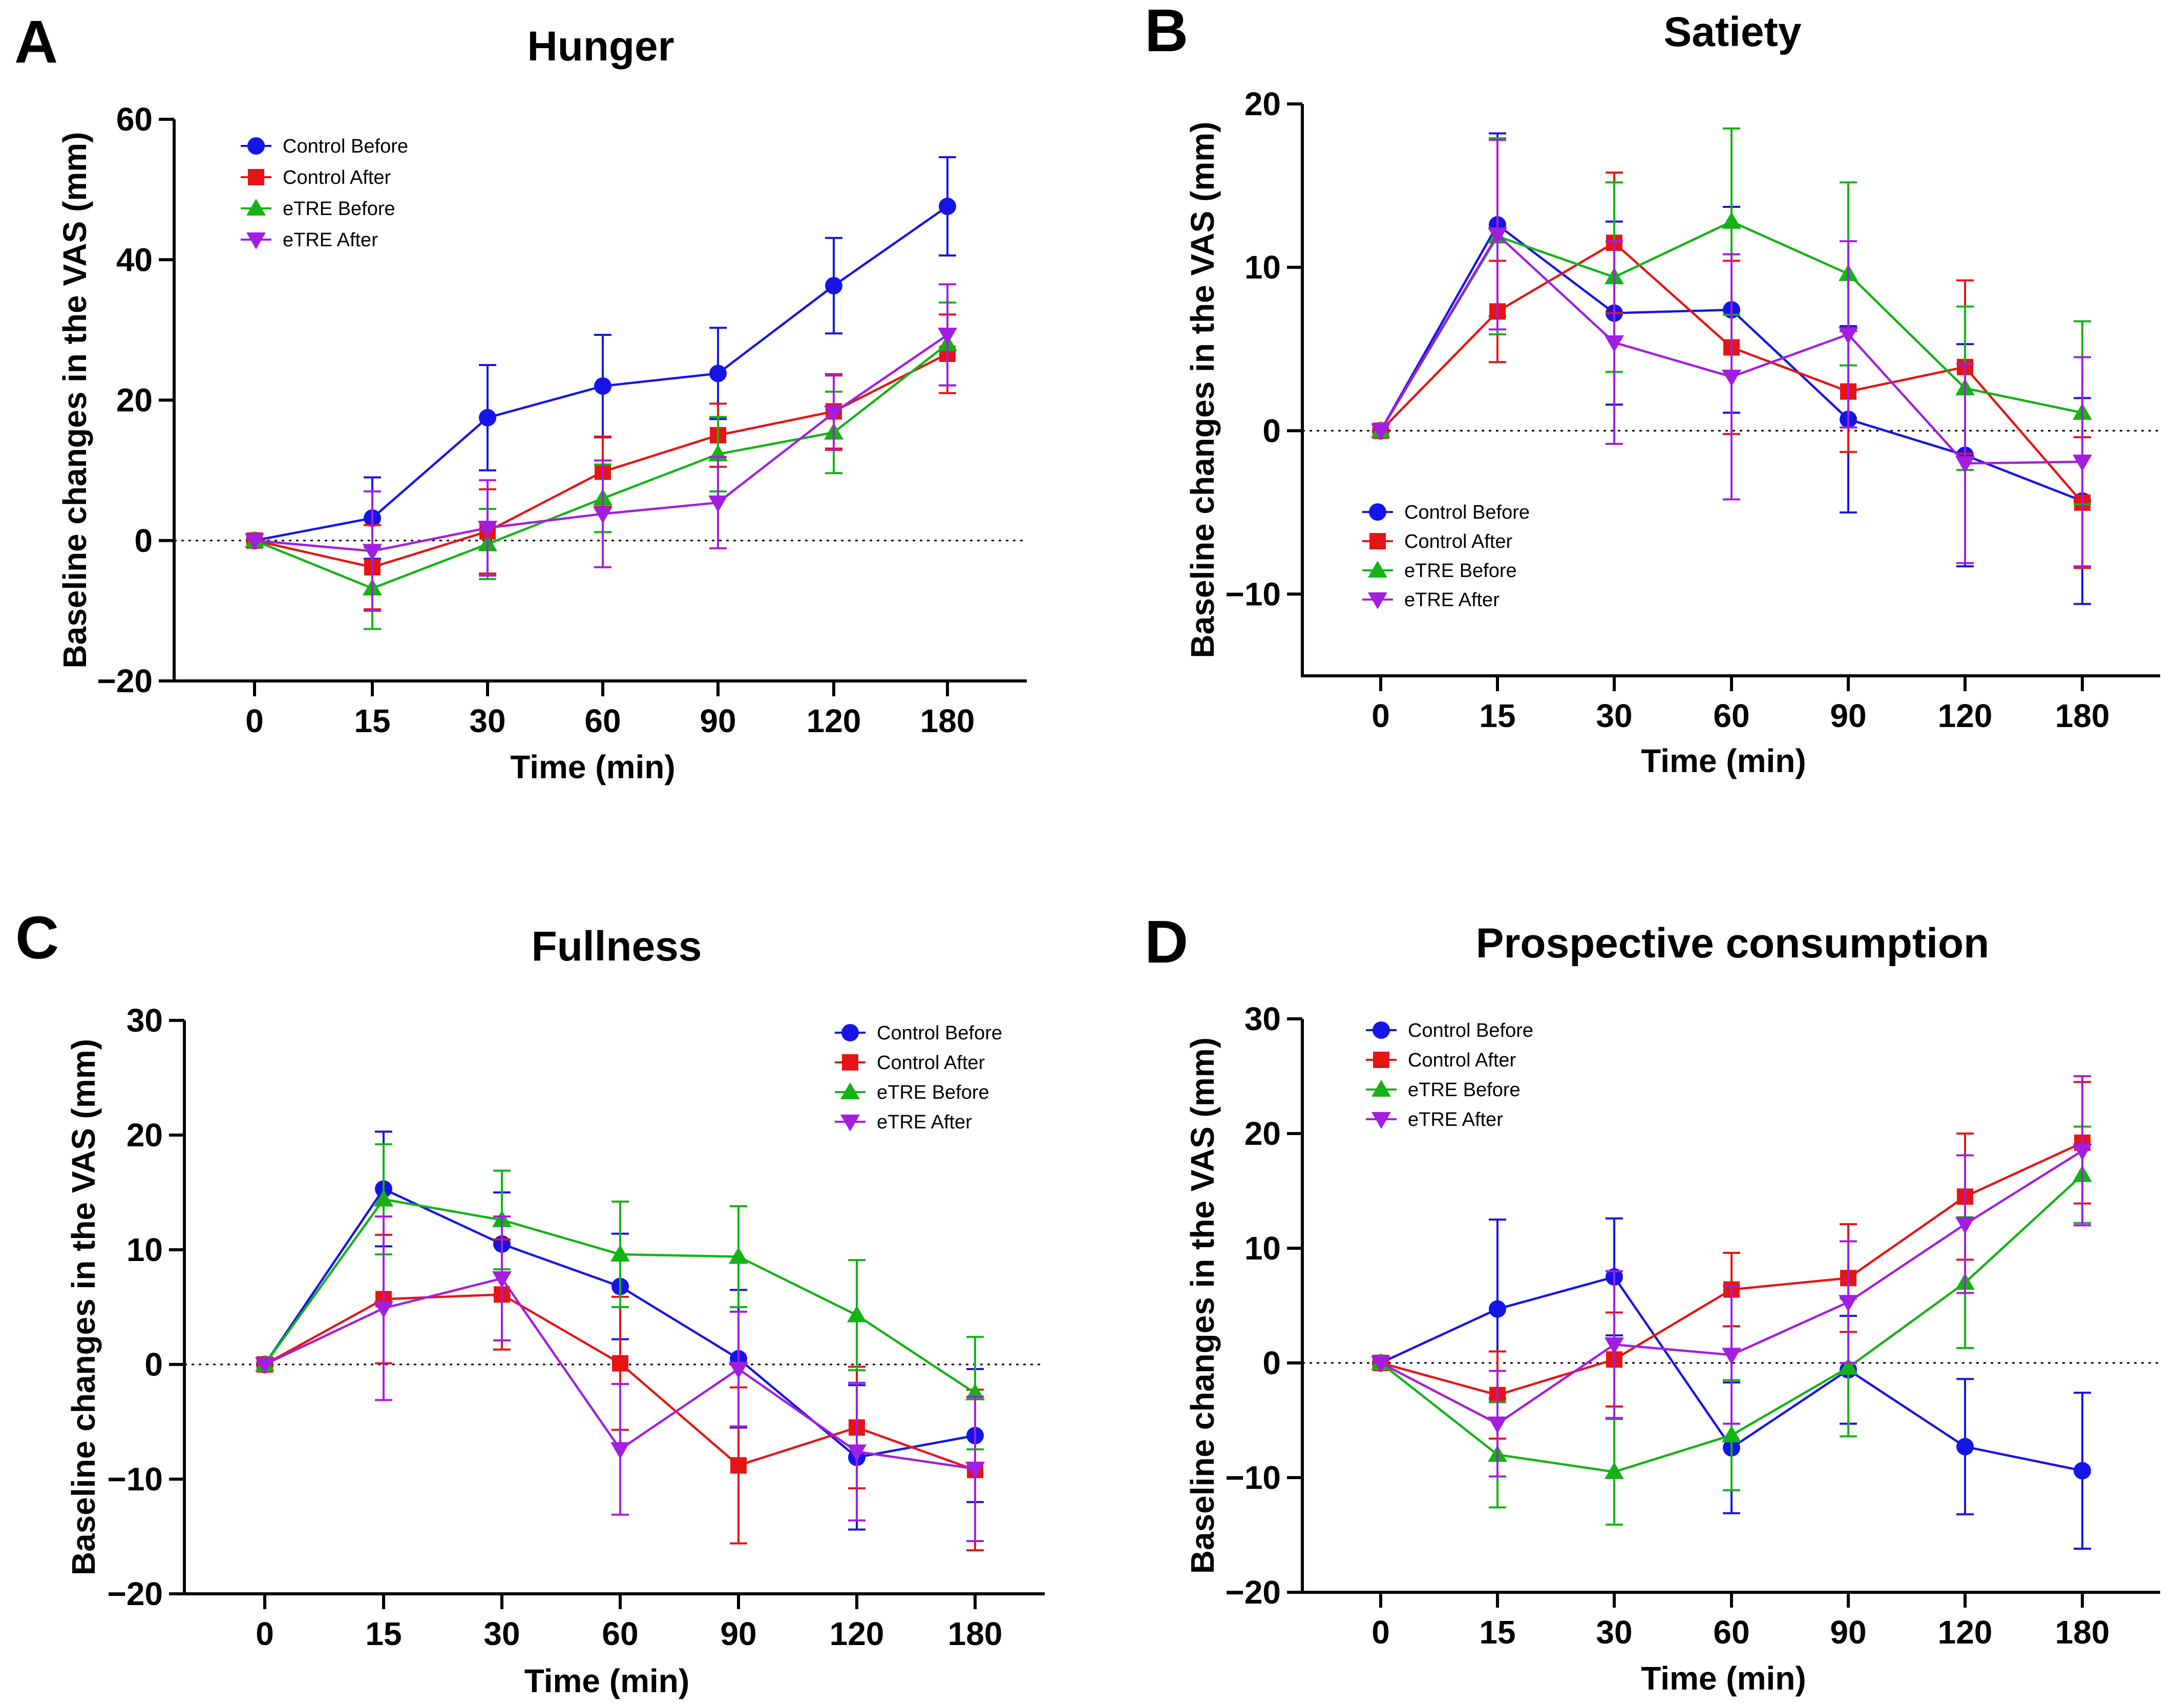 The width and height of the screenshot is (2174, 1708). What do you see at coordinates (1253, 1592) in the screenshot?
I see `y-tick-label: −20` at bounding box center [1253, 1592].